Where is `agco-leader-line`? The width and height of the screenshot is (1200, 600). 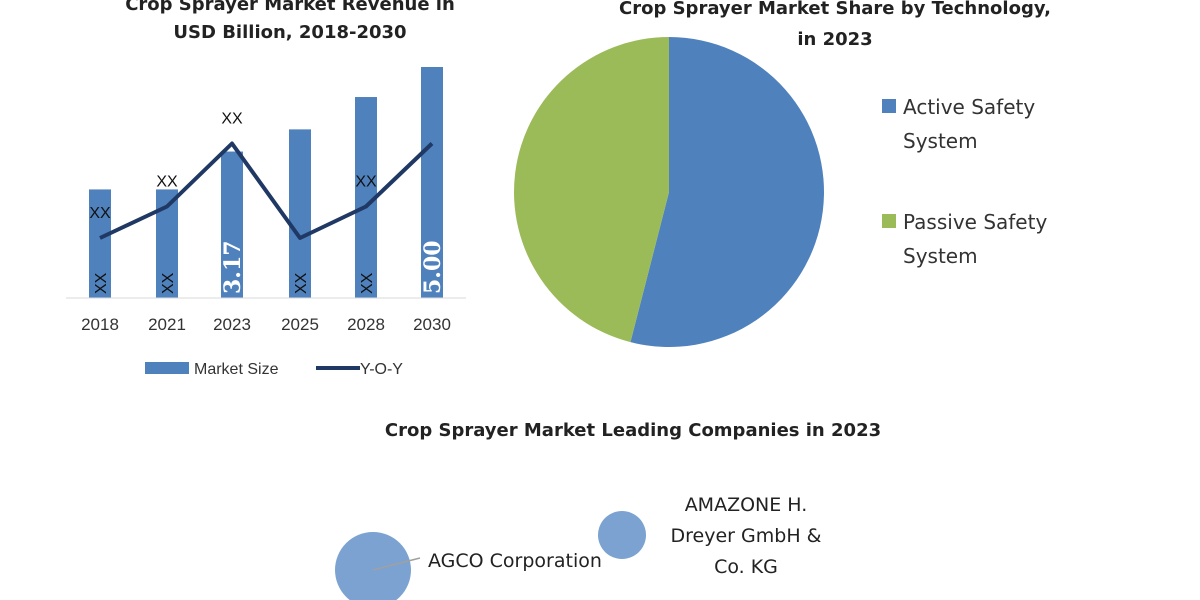
agco-leader-line is located at coordinates (396, 564).